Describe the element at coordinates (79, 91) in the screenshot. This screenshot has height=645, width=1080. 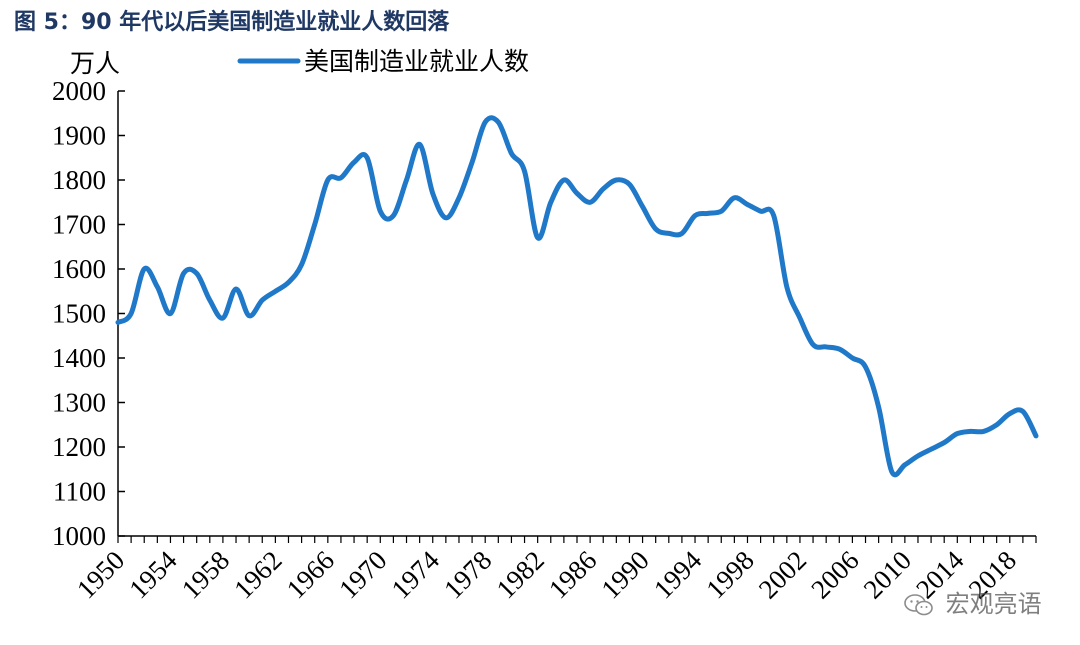
I see `y-tick-label: 2000` at that location.